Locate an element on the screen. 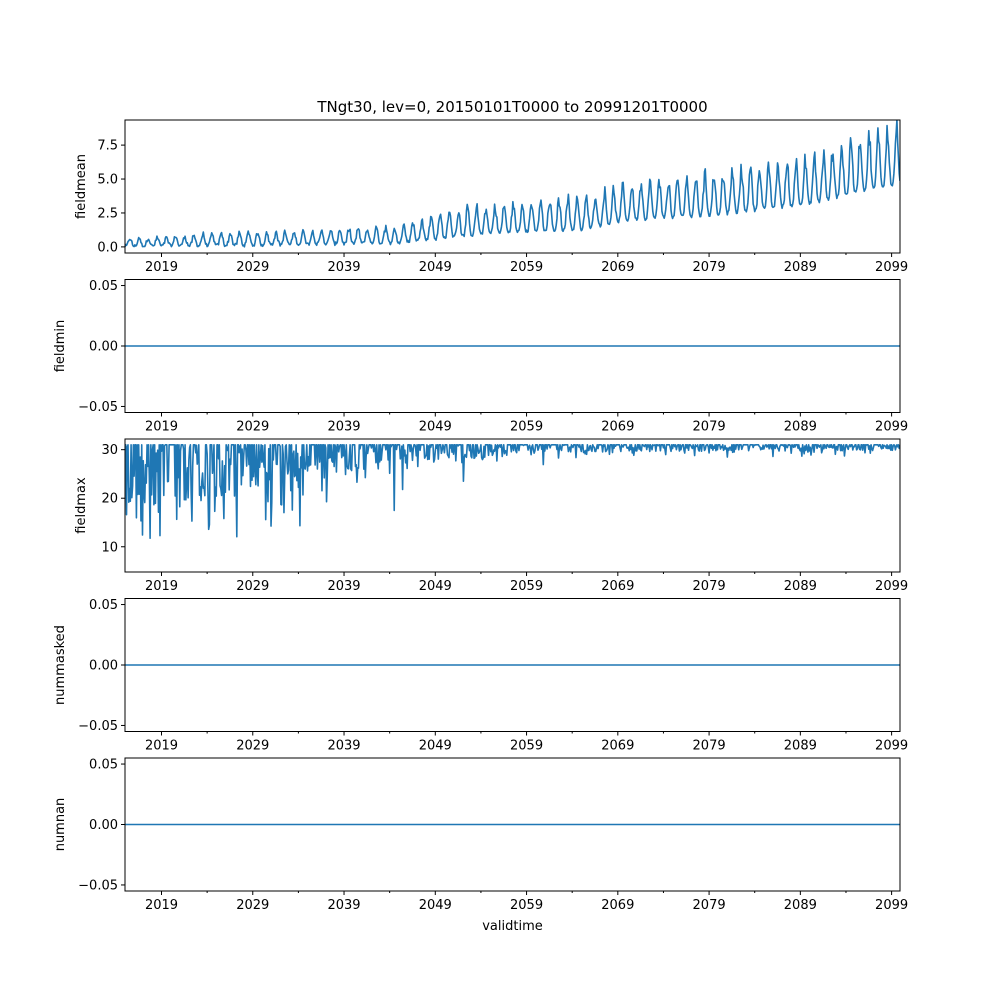  y-tick-label: 5.0 is located at coordinates (107, 180).